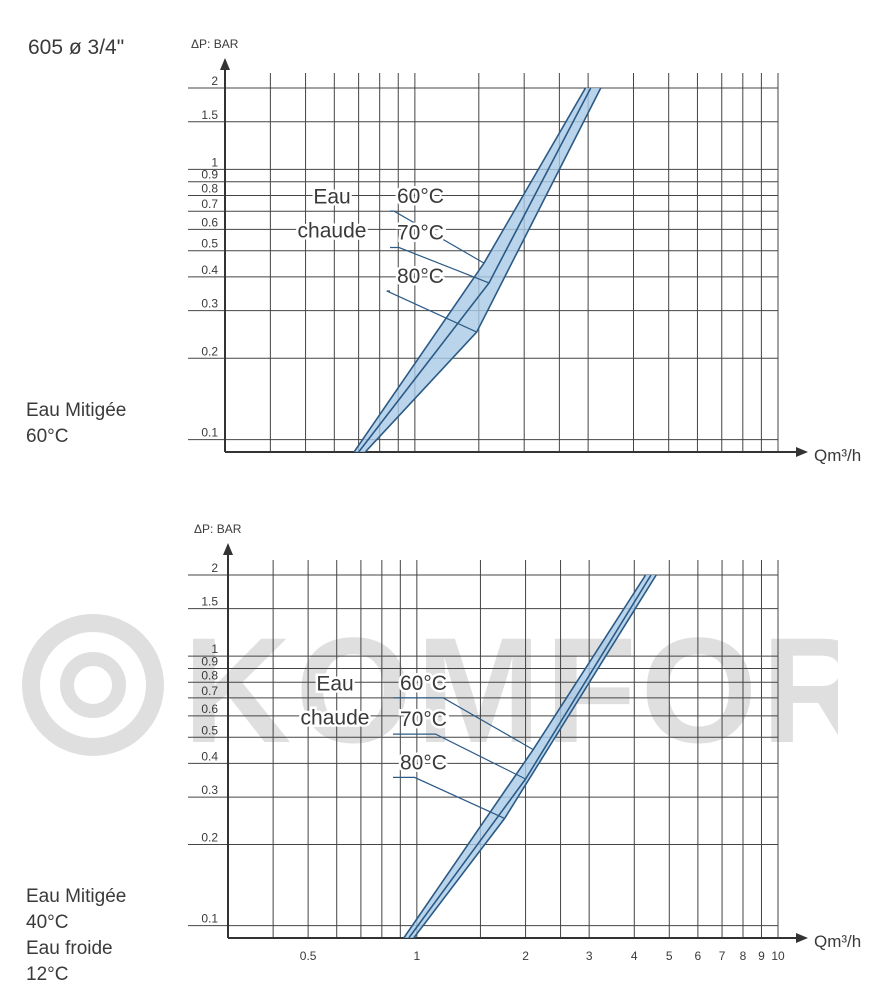 This screenshot has height=999, width=875. Describe the element at coordinates (778, 956) in the screenshot. I see `x-tick-label: 10` at that location.